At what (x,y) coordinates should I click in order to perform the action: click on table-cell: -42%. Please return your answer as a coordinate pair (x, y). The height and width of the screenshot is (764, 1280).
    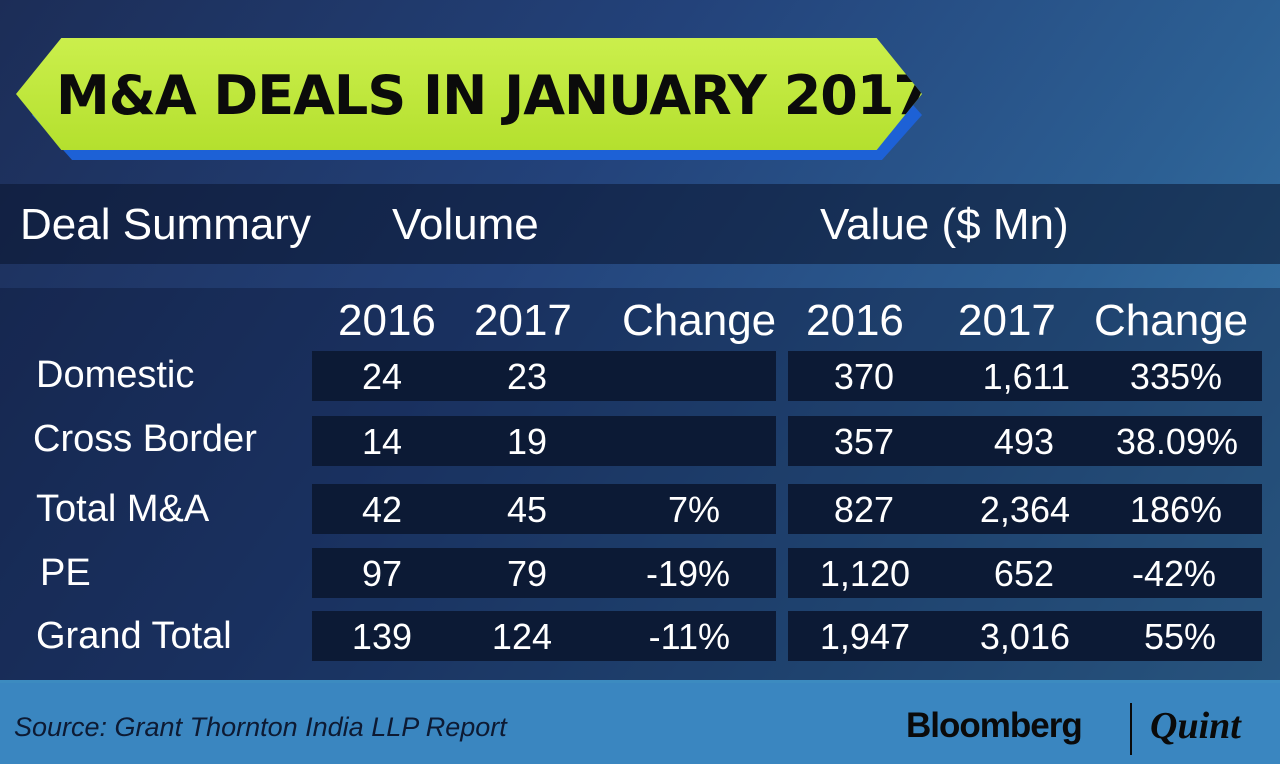
    Looking at the image, I should click on (1173, 573).